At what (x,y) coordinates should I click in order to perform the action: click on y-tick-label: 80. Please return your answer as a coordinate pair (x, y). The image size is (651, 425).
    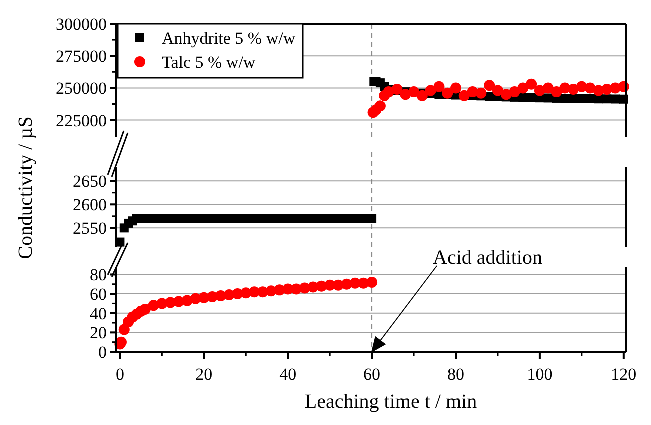
    Looking at the image, I should click on (98, 275).